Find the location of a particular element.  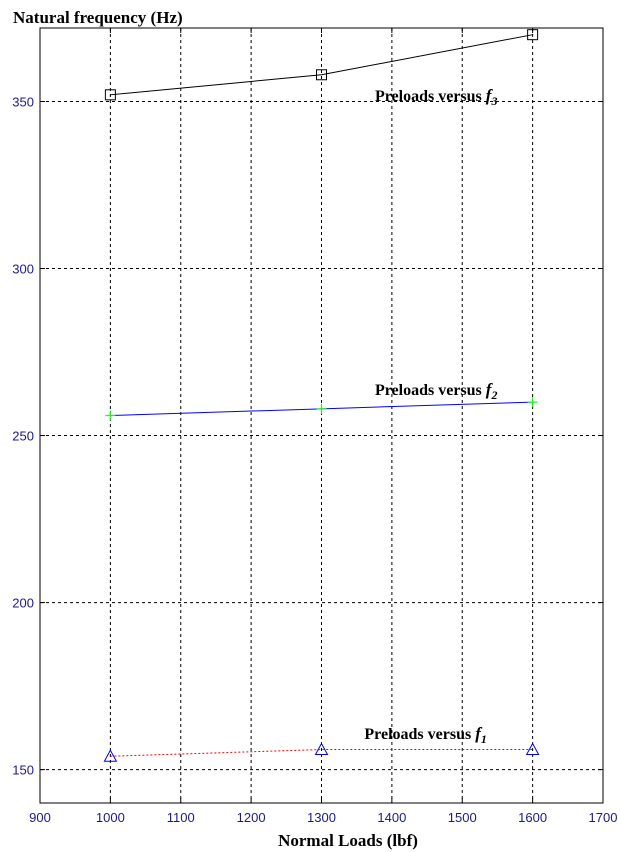

annotation-label-3: Preloads versus f1 is located at coordinates (425, 735).